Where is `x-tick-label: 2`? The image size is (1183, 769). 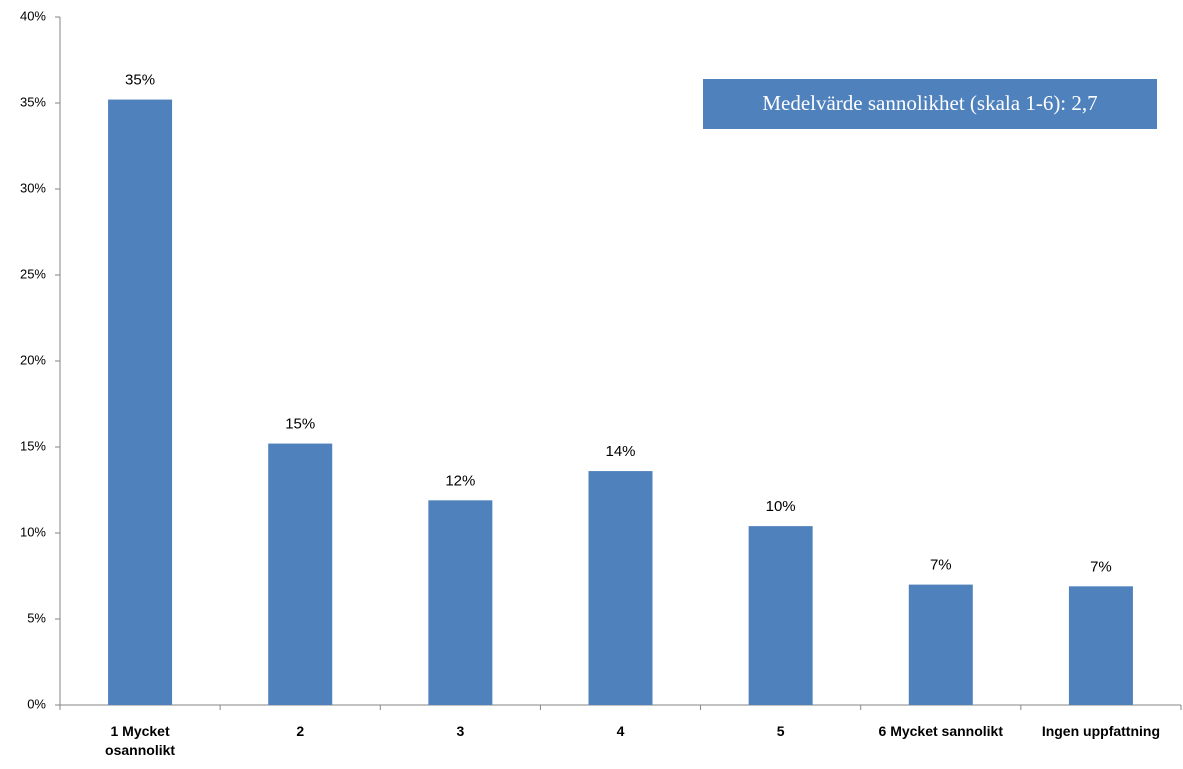
x-tick-label: 2 is located at coordinates (300, 731).